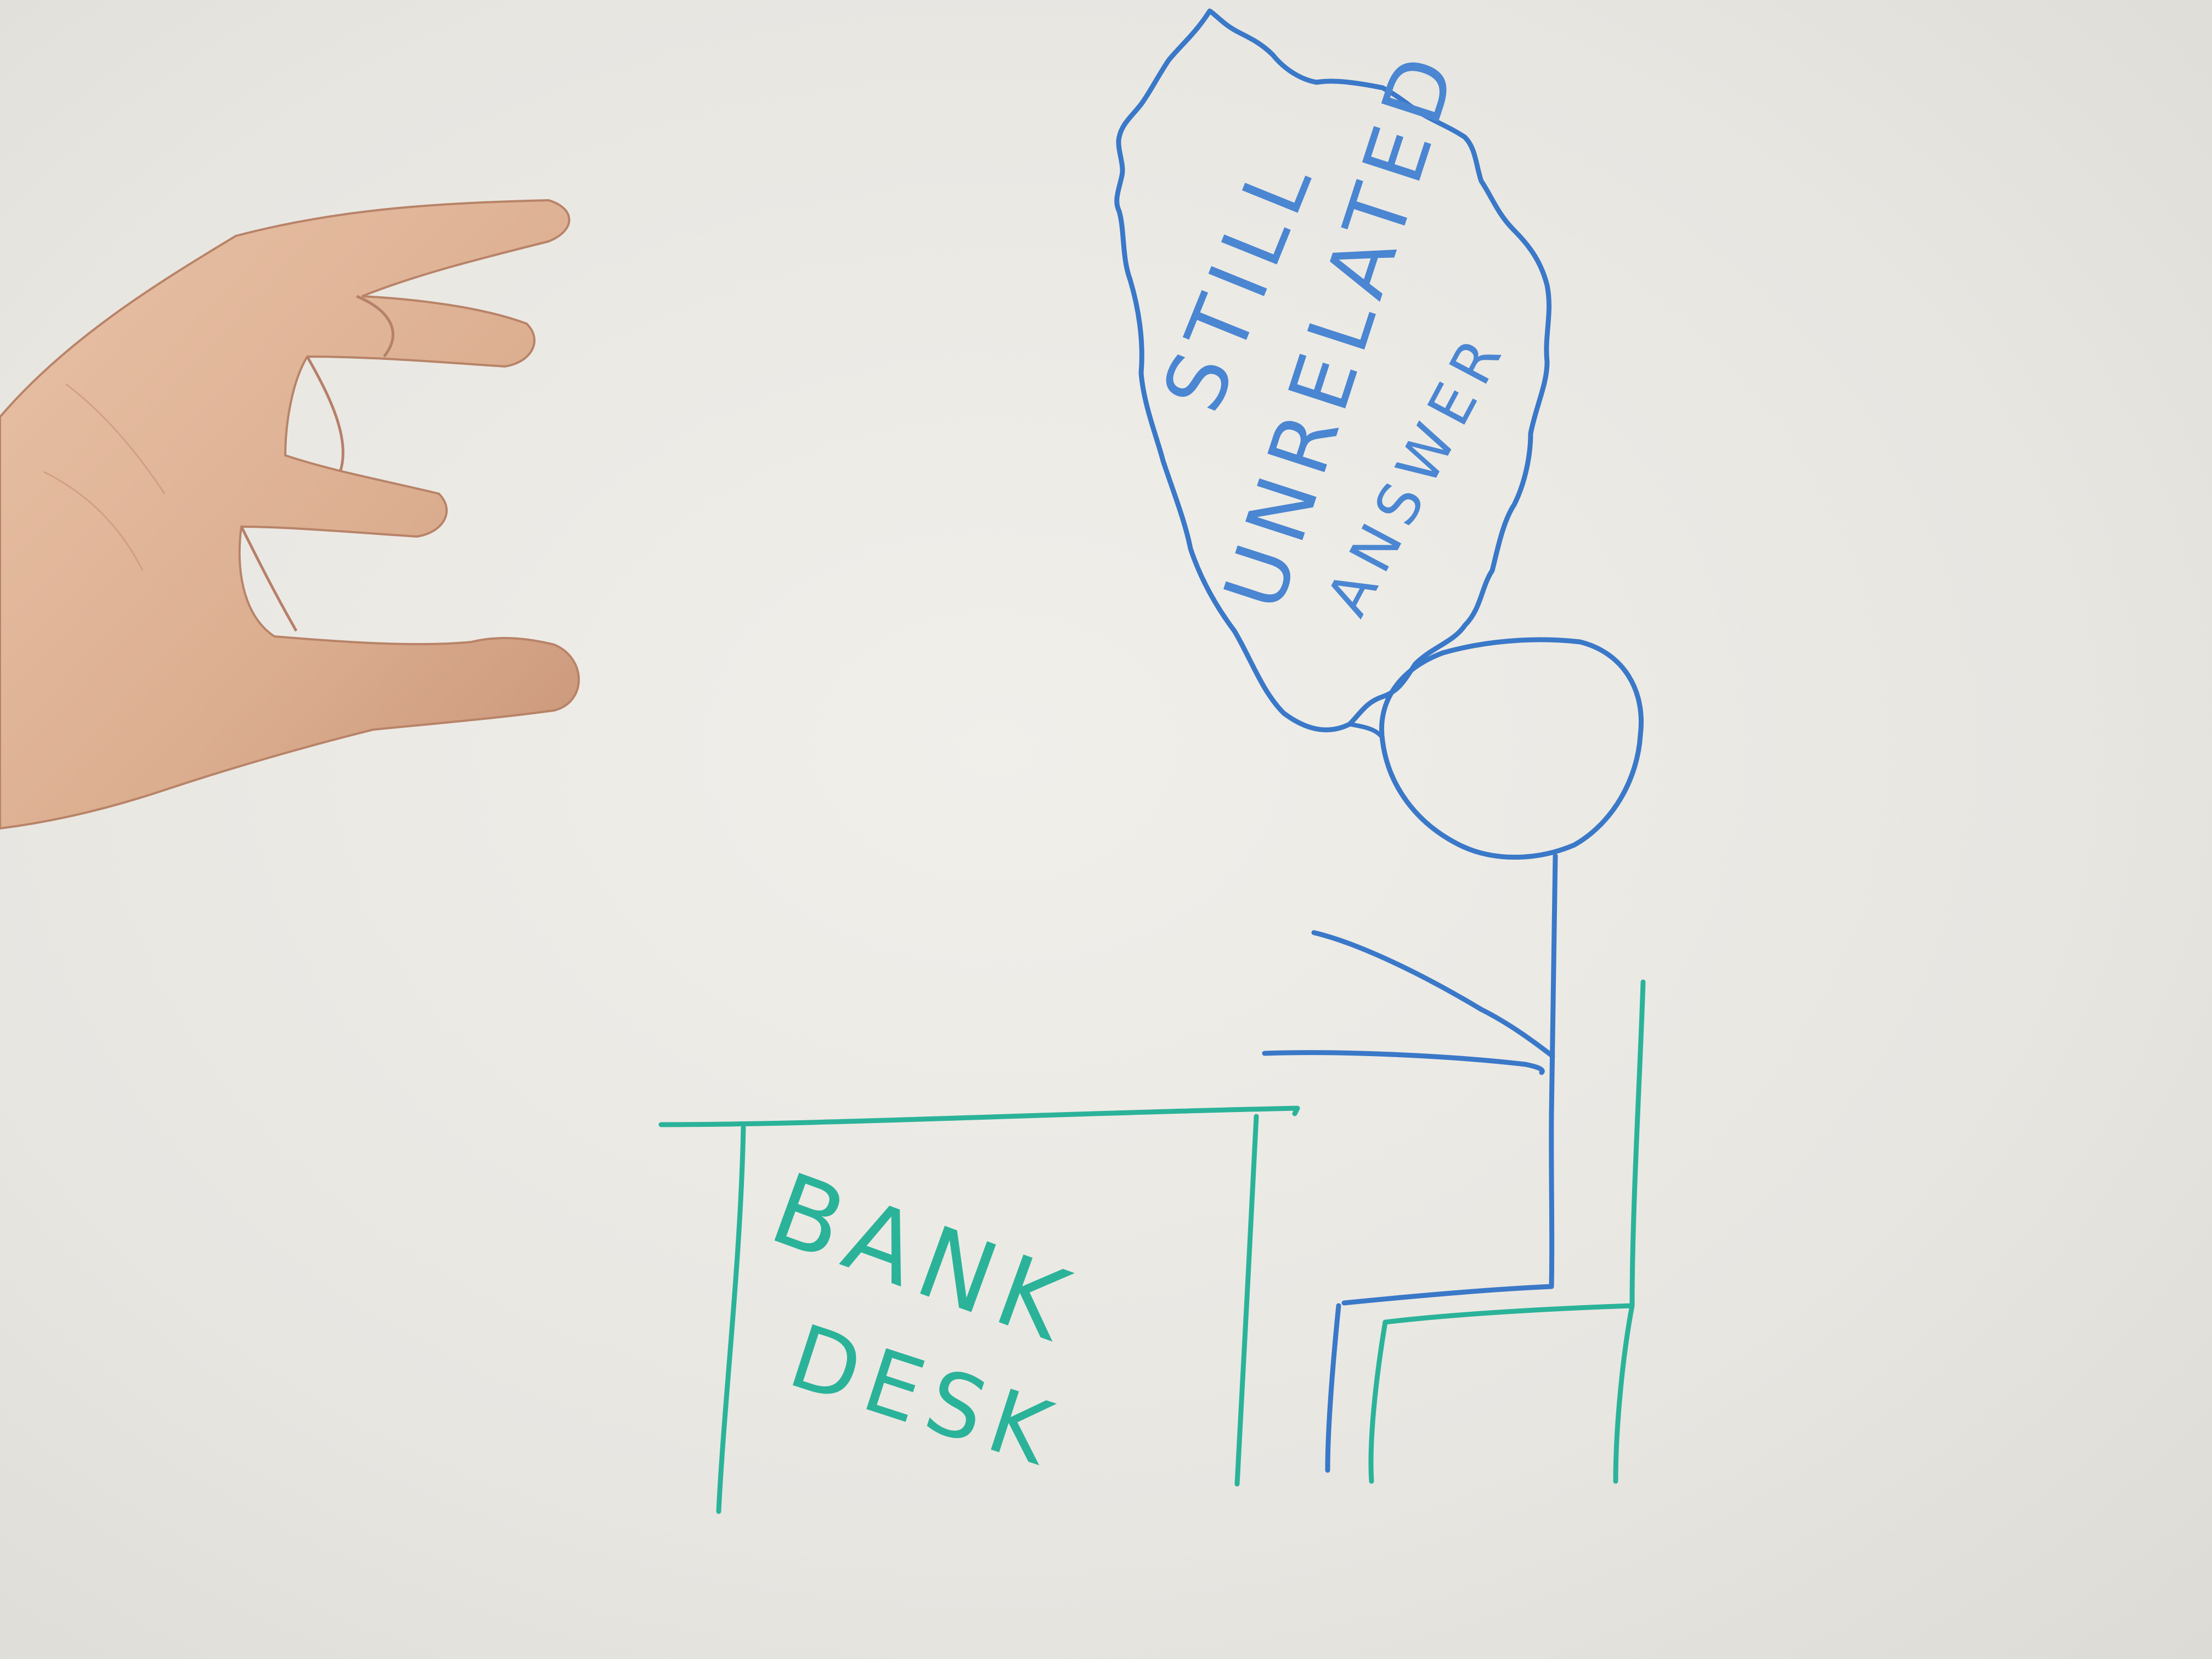 Image resolution: width=2212 pixels, height=1659 pixels. Describe the element at coordinates (1448, 1295) in the screenshot. I see `figure-thigh` at that location.